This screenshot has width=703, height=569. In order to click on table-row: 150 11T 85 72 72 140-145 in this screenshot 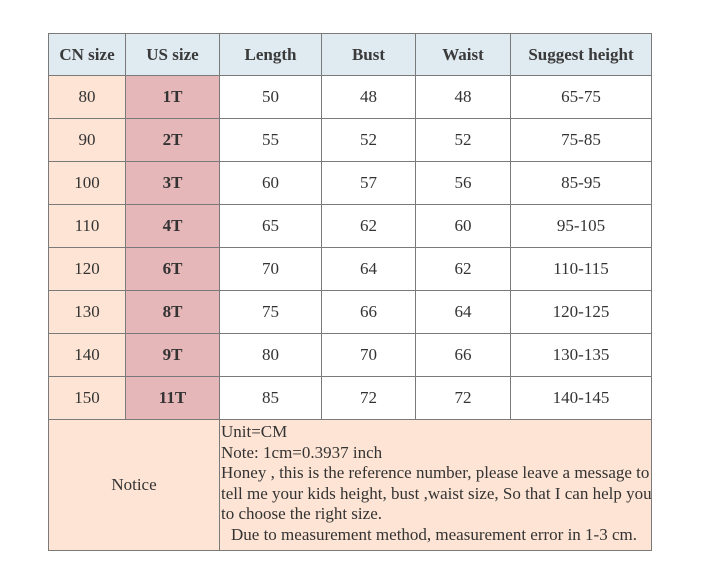, I will do `click(350, 398)`.